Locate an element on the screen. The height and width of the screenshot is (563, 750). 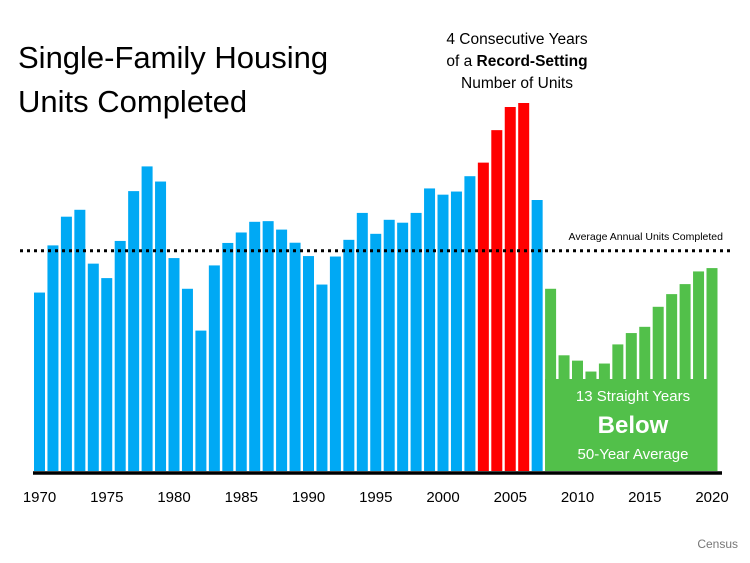
x-tick-label: 2015 is located at coordinates (644, 497).